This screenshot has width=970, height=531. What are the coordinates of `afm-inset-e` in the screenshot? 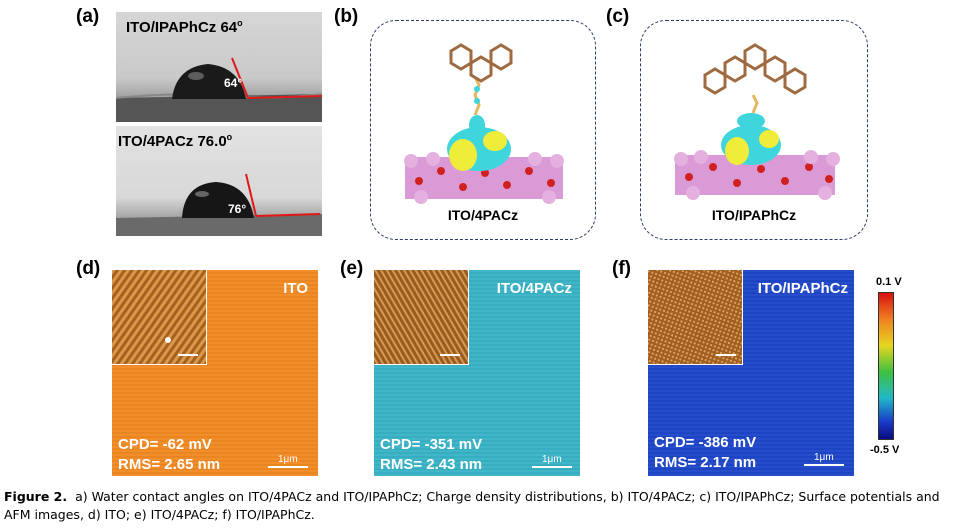 It's located at (421, 317).